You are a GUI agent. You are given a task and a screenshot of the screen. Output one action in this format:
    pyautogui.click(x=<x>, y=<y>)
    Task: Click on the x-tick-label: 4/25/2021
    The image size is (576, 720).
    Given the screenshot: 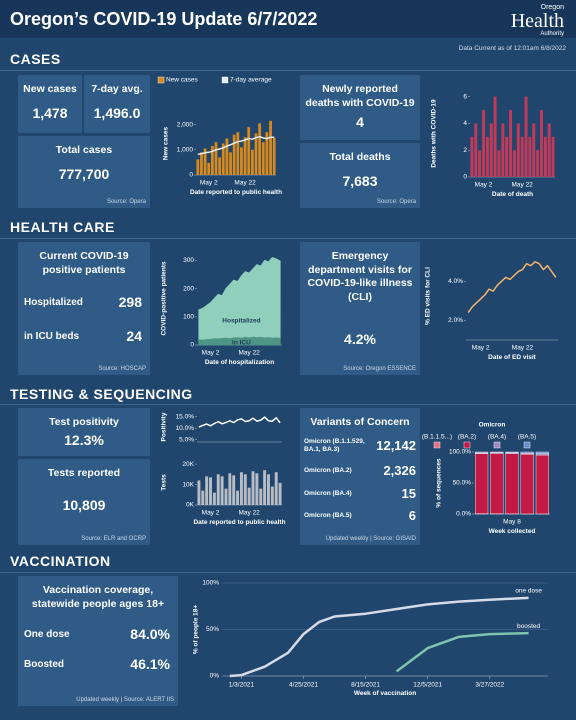 What is the action you would take?
    pyautogui.click(x=303, y=685)
    